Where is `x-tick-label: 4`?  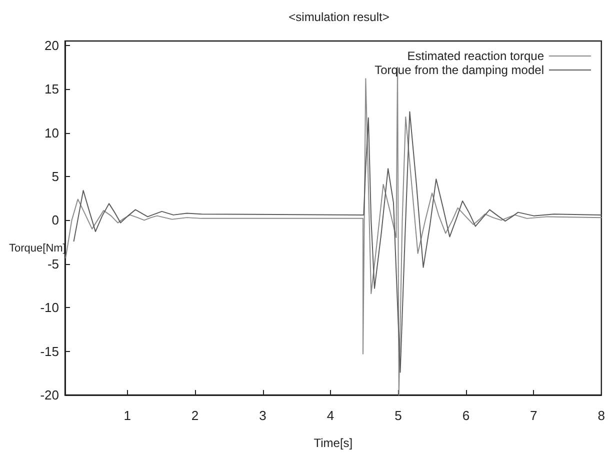
x-tick-label: 4 is located at coordinates (330, 415).